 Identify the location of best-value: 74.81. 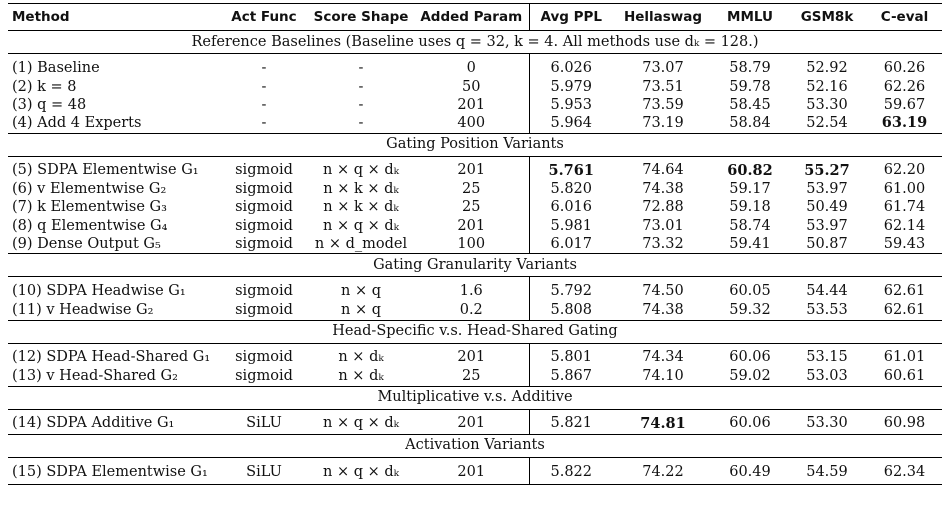
(663, 423).